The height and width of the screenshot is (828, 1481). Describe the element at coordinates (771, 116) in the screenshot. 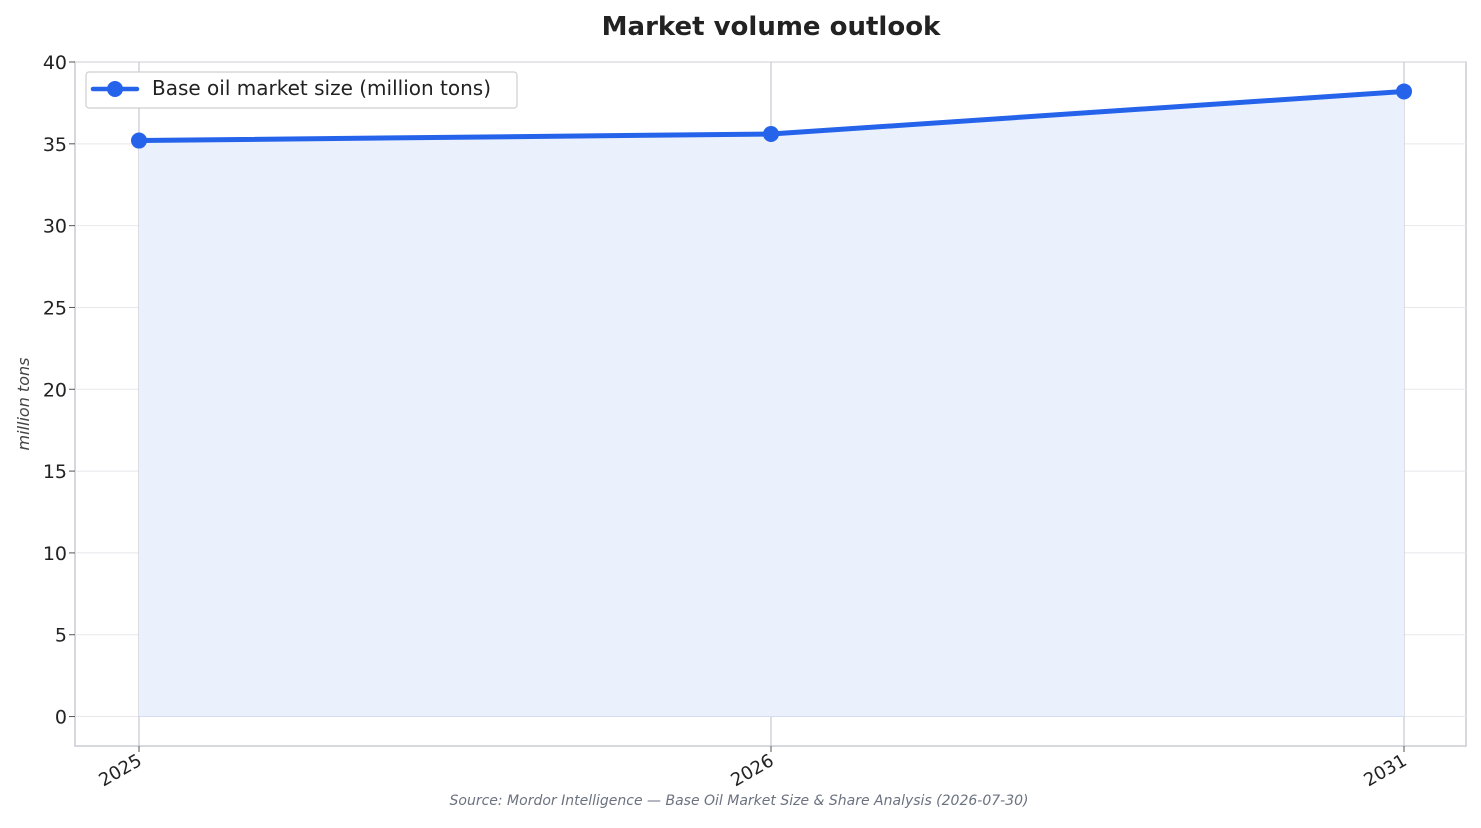

I see `data-points-layer` at that location.